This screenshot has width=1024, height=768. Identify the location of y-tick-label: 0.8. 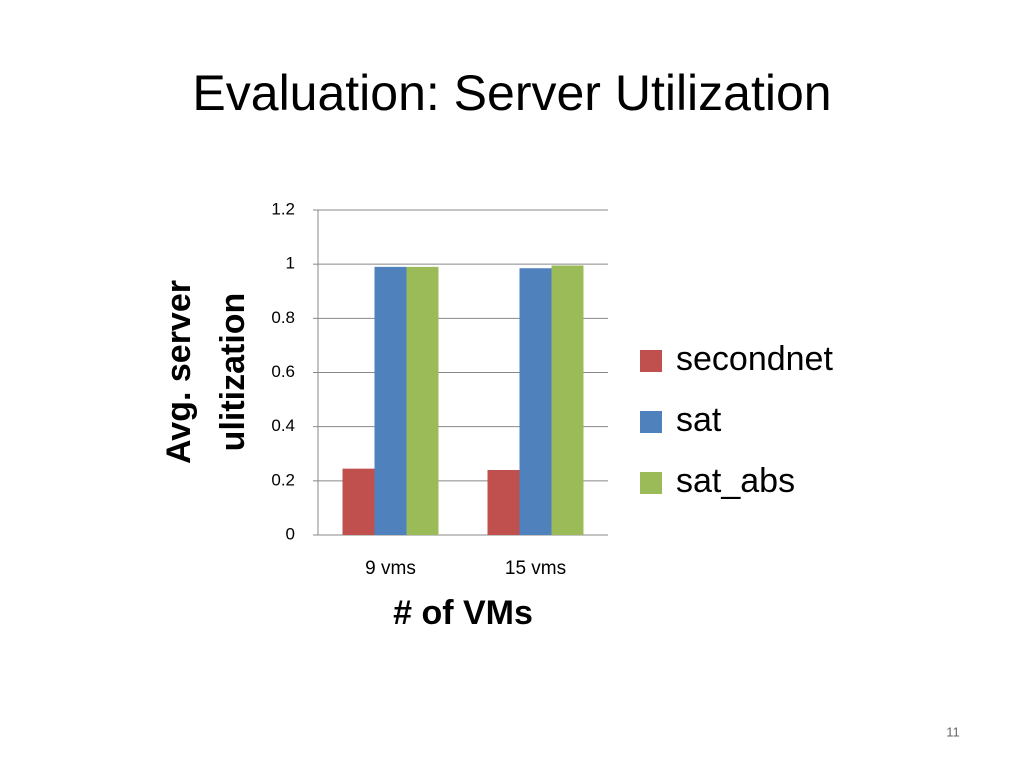
(283, 317).